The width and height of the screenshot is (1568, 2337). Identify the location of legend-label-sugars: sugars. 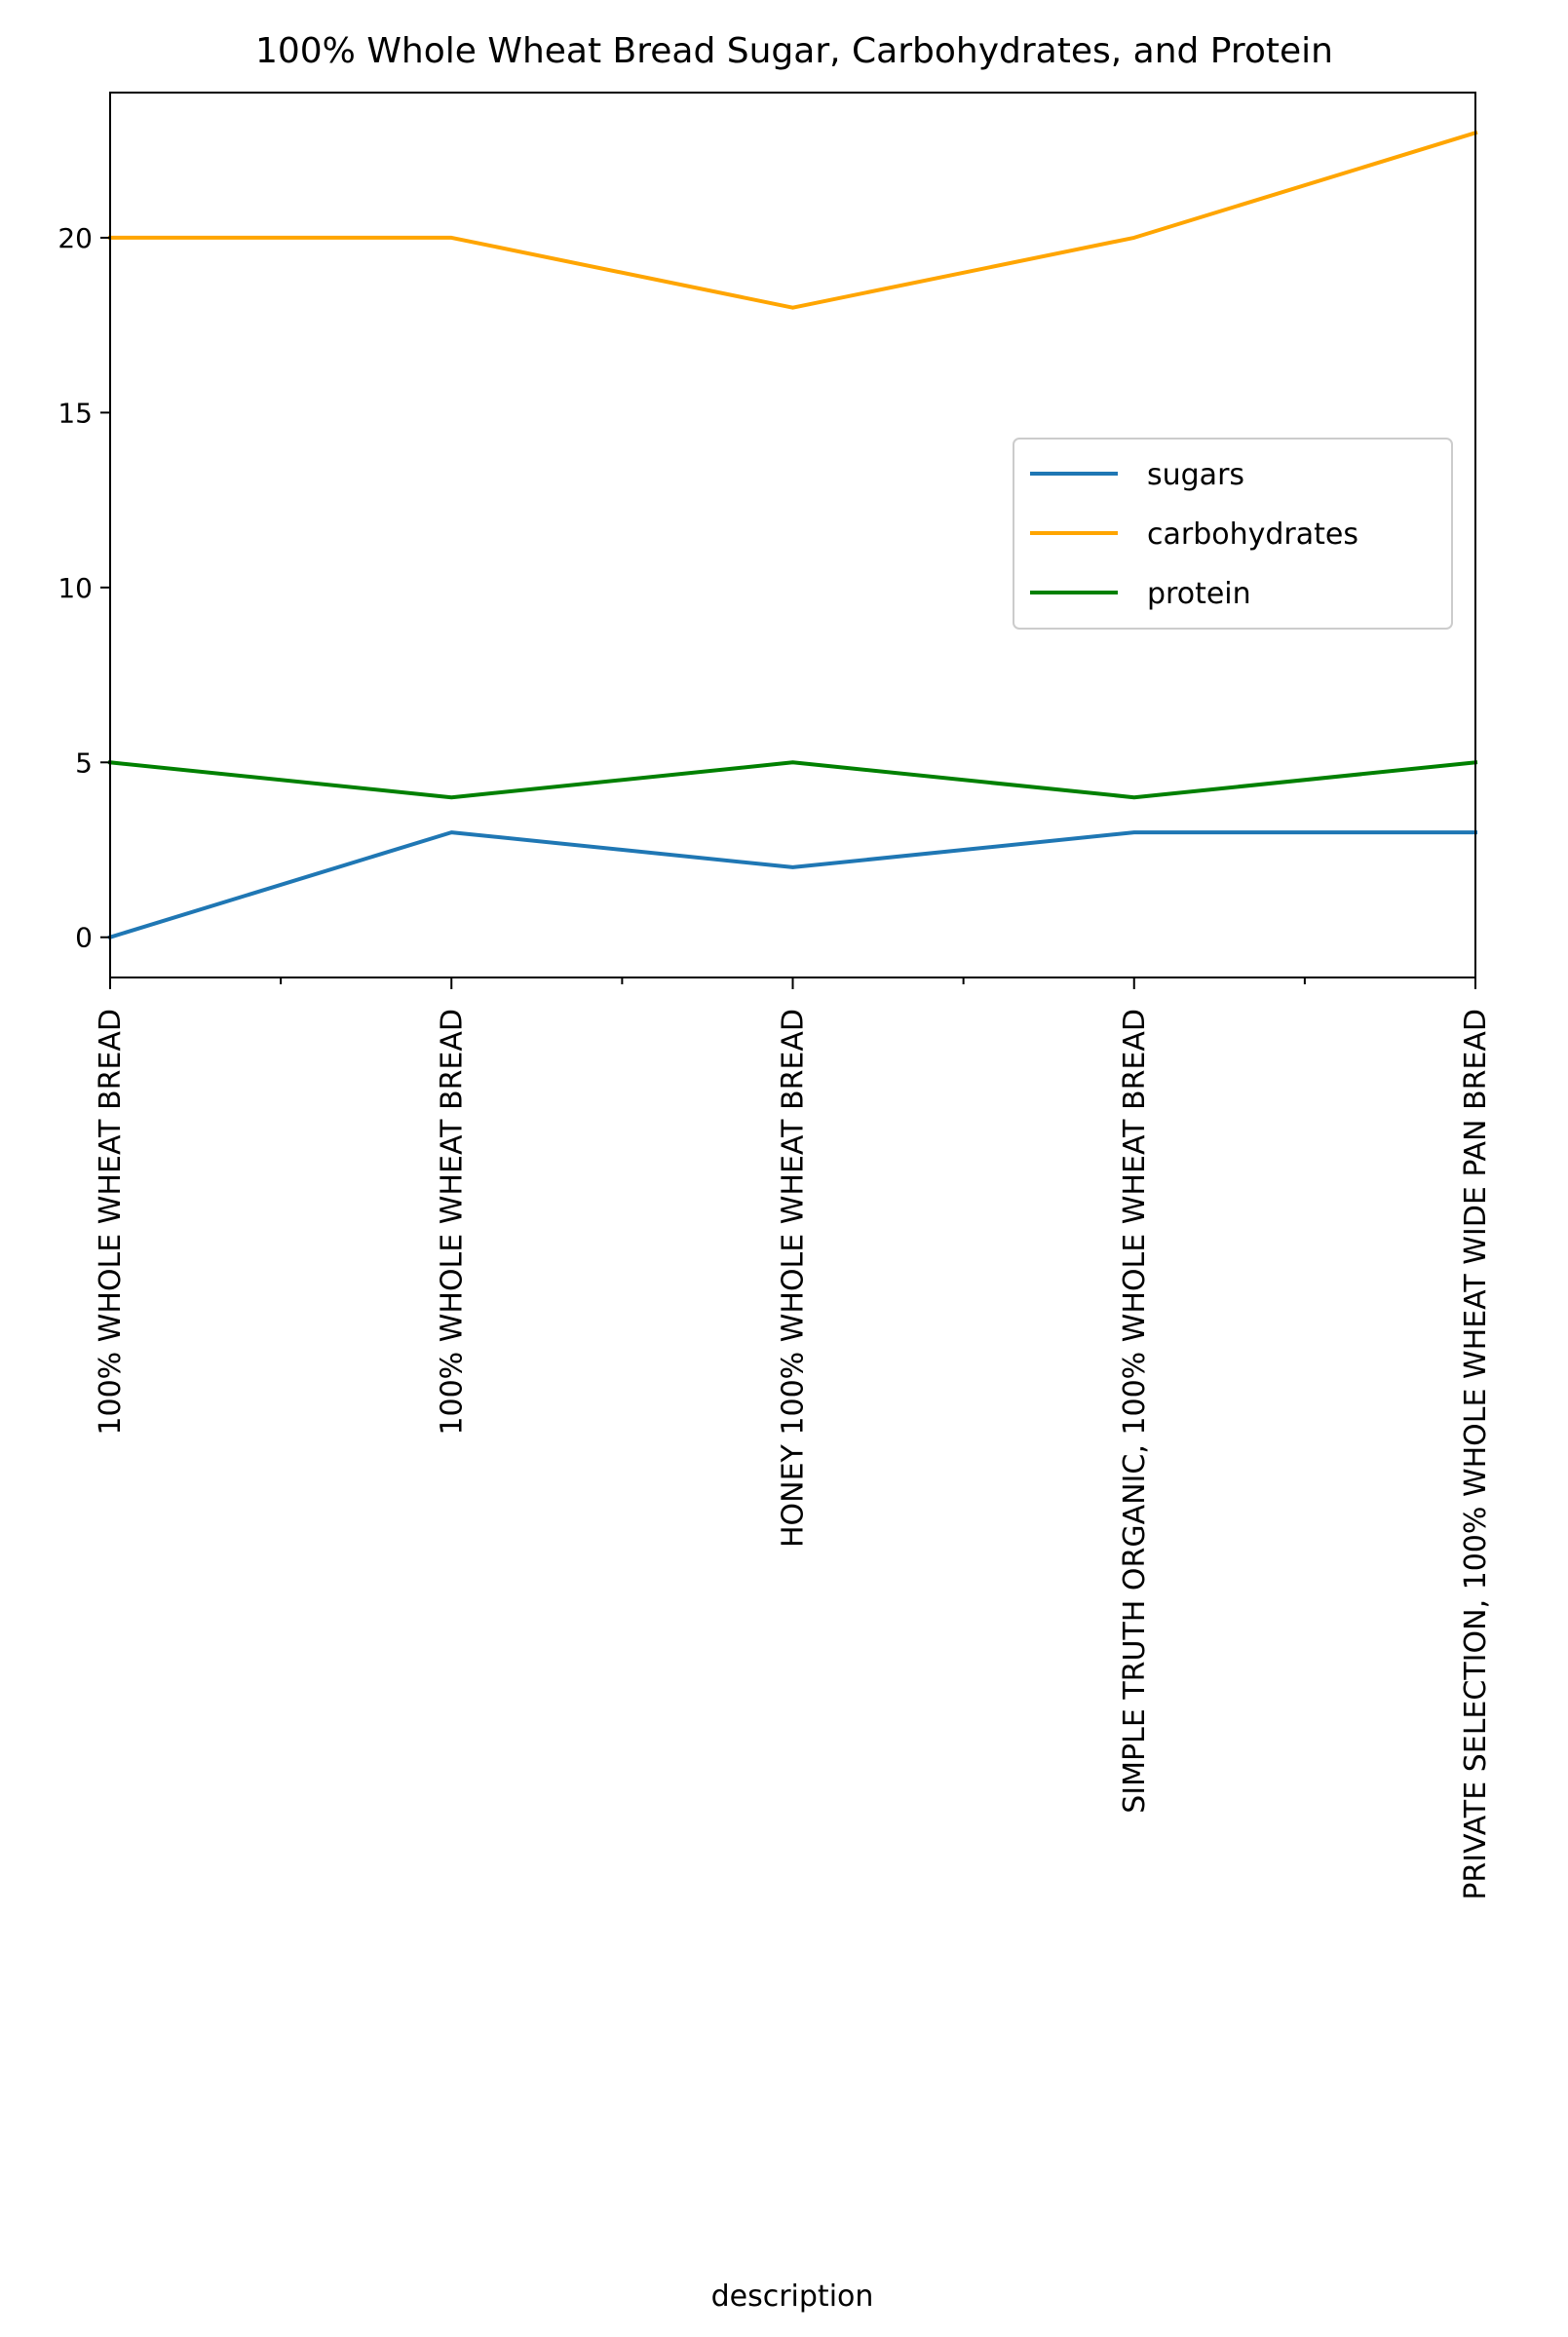
(1195, 475).